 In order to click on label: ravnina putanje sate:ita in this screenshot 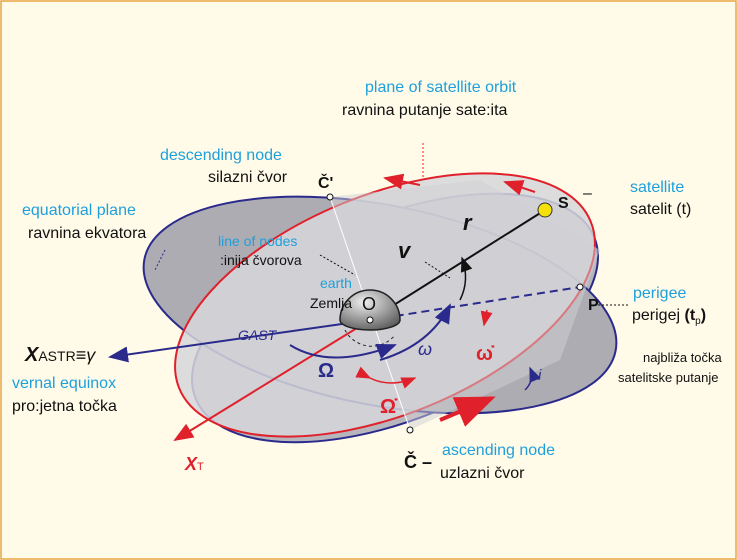, I will do `click(425, 110)`.